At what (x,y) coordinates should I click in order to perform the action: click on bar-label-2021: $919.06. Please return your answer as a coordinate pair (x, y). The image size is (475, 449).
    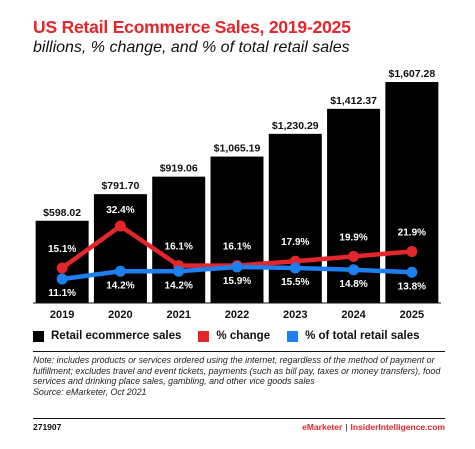
    Looking at the image, I should click on (179, 169).